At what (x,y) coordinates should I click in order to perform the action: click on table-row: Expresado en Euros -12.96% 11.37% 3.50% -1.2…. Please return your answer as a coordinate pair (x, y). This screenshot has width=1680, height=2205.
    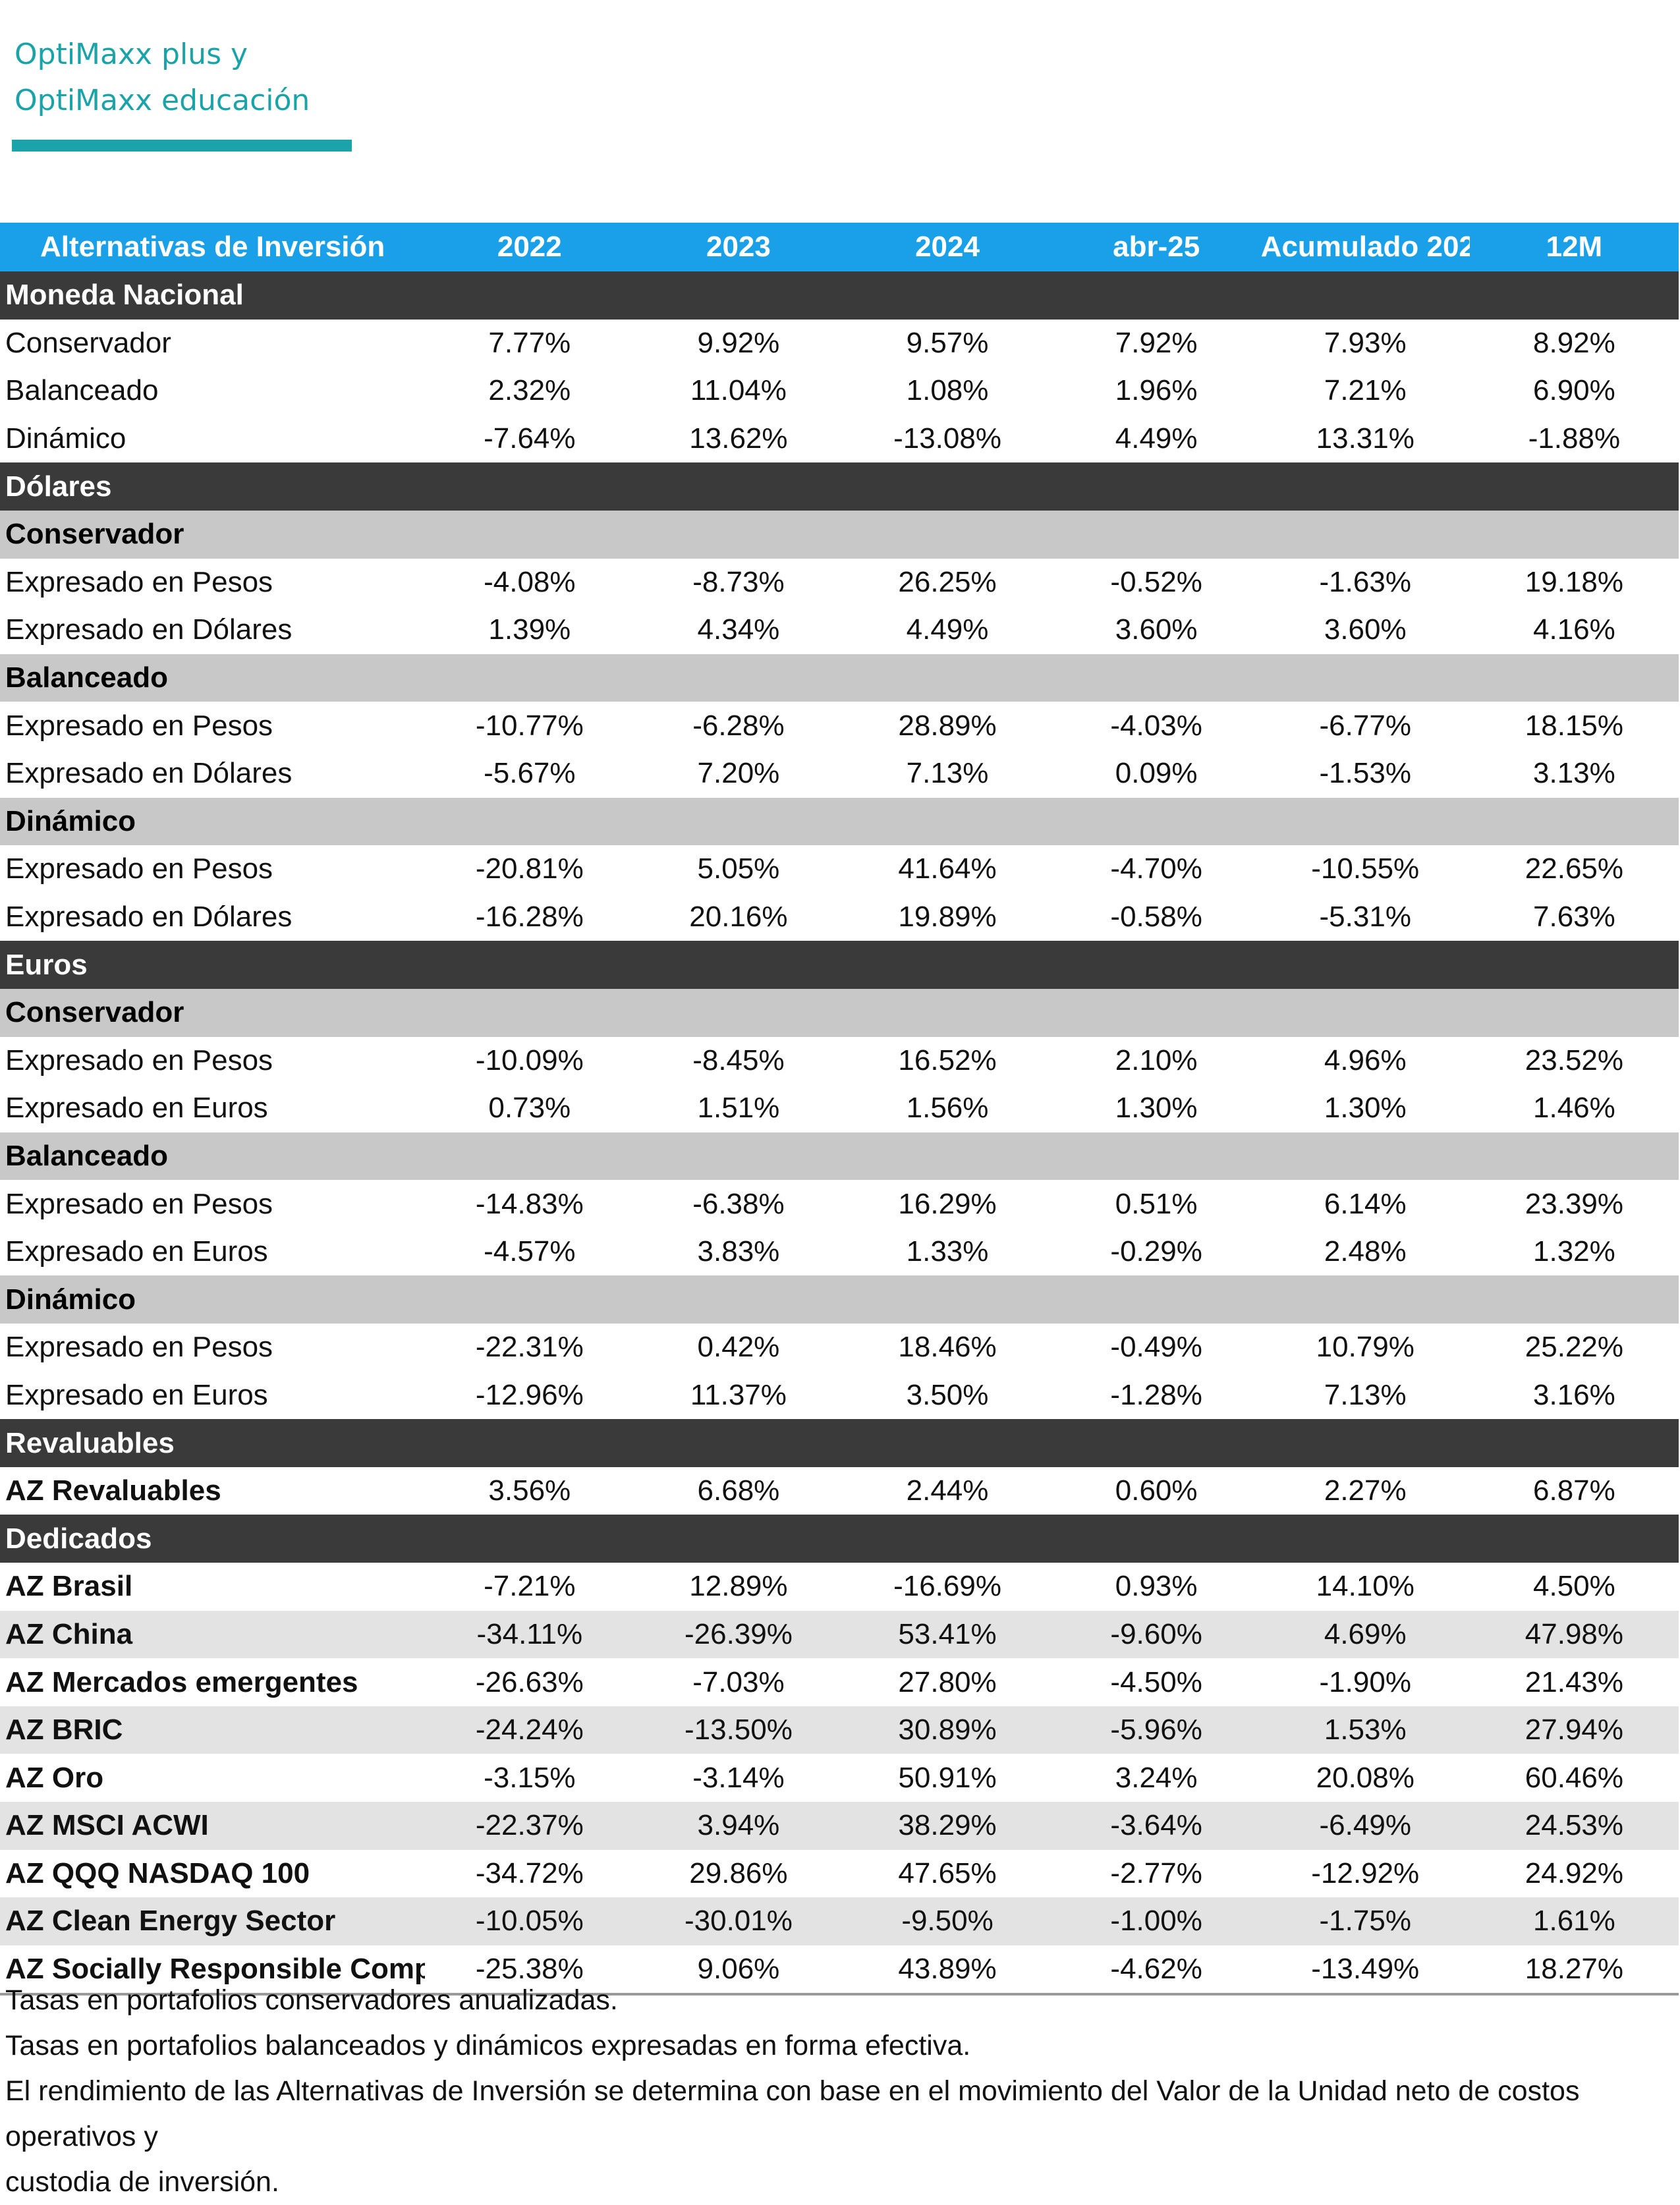
    Looking at the image, I should click on (839, 1396).